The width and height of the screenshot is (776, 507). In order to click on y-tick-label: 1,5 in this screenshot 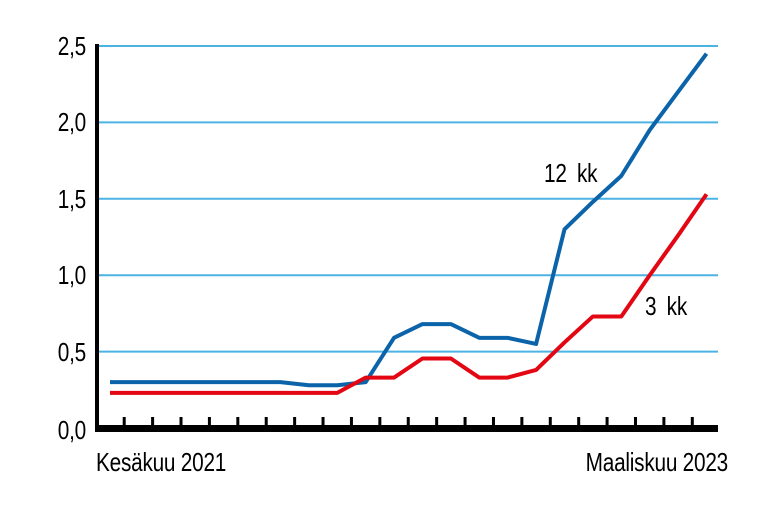, I will do `click(71, 199)`.